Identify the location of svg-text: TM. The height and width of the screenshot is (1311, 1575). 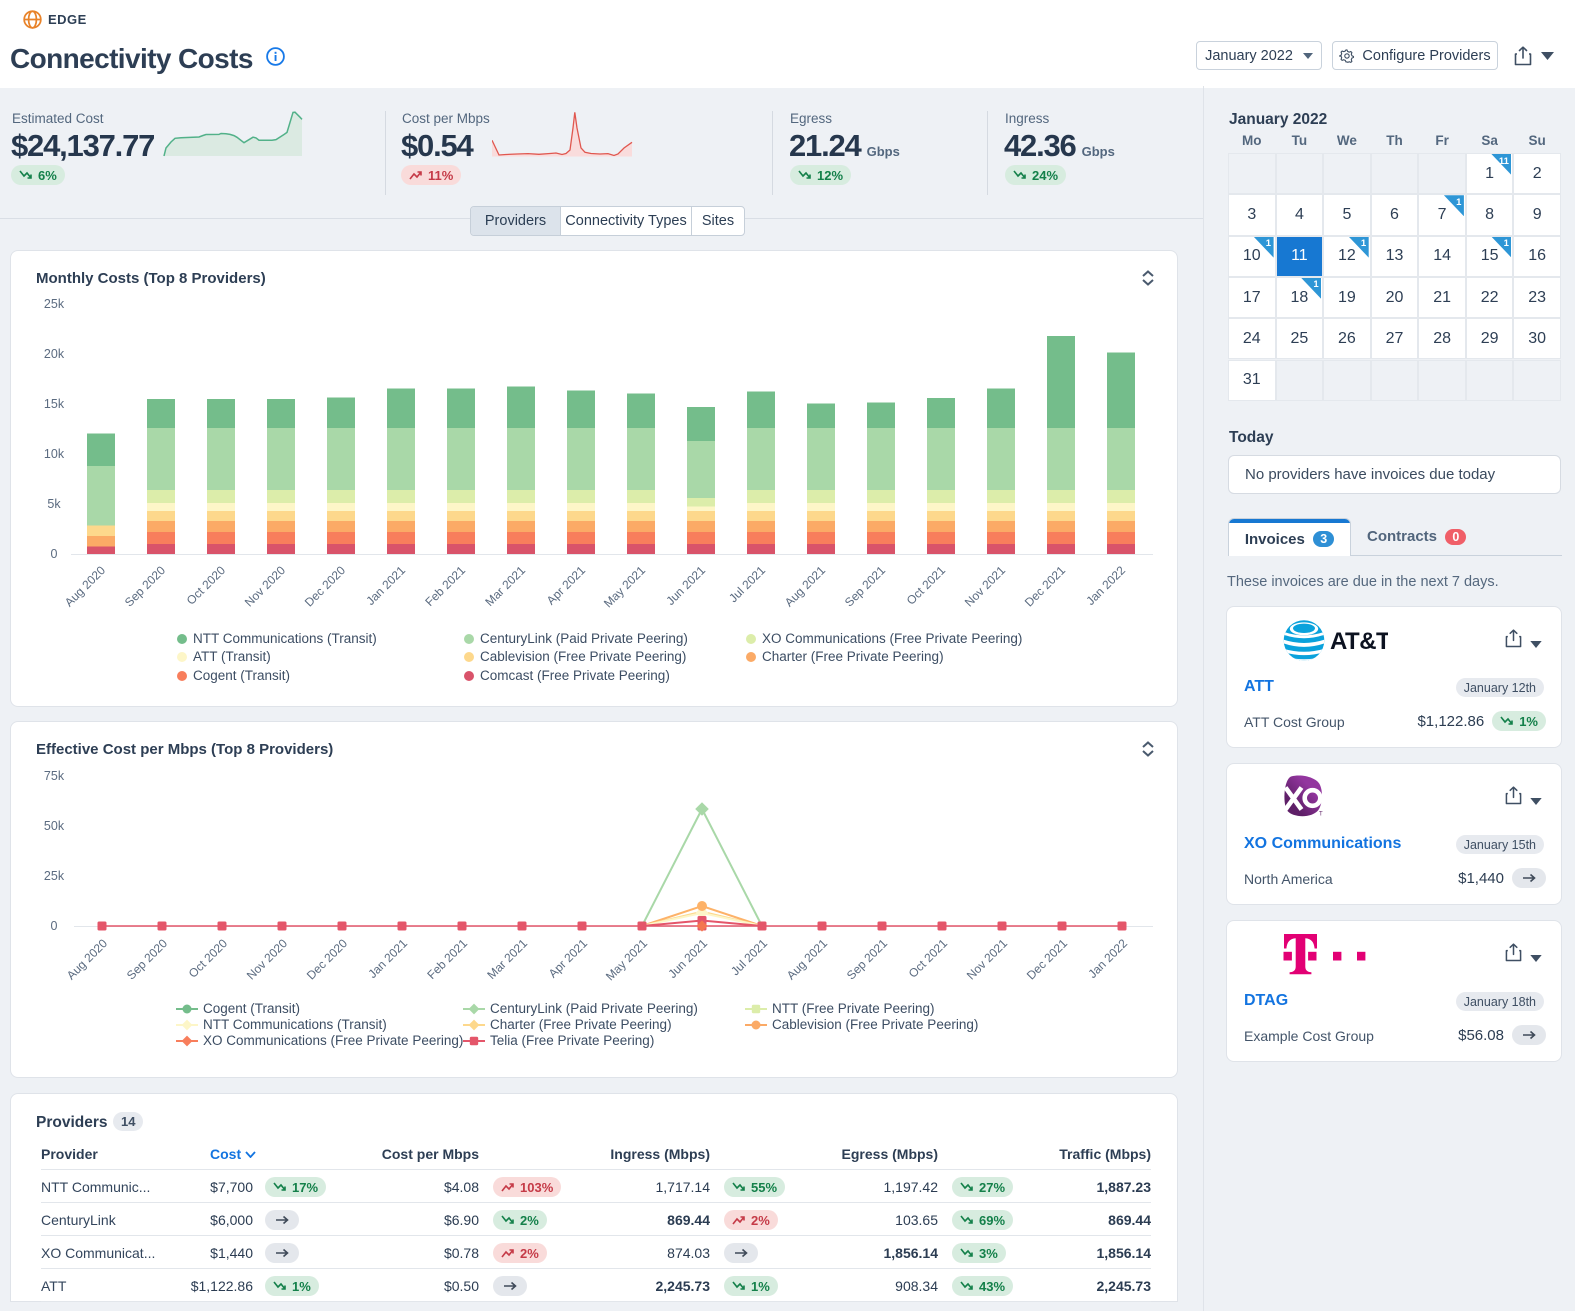
(1321, 815).